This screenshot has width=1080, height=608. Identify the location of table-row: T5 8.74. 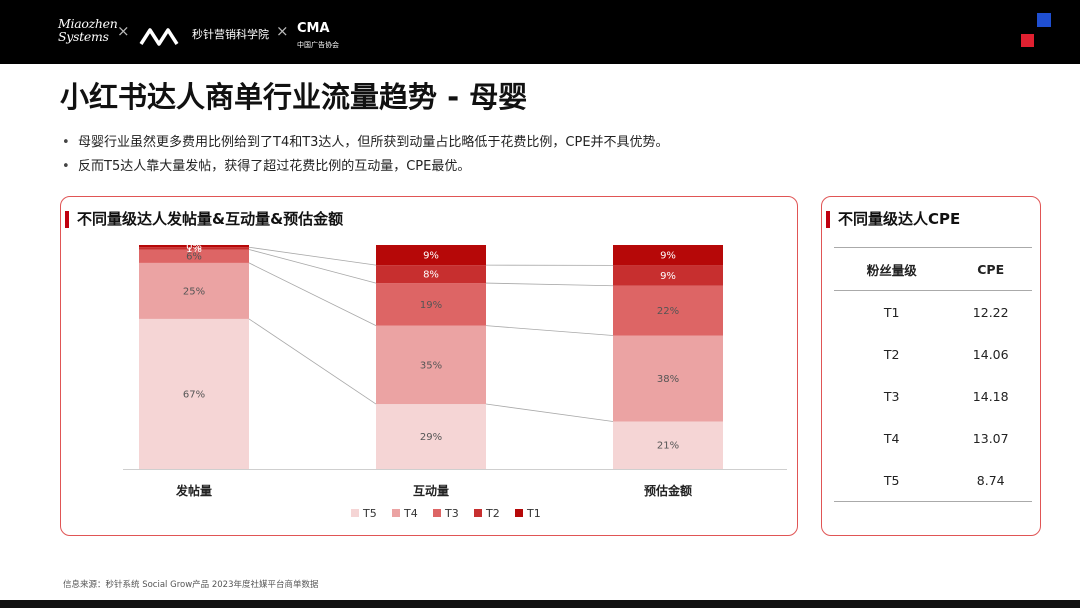
(933, 480).